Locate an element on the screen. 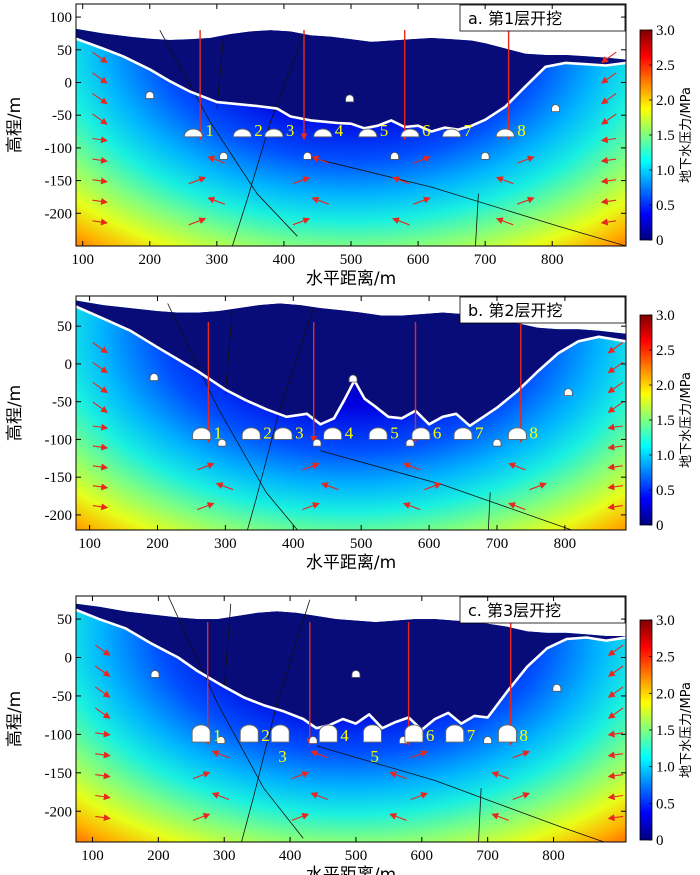  panel-title: b. 第2层开挖 is located at coordinates (515, 310).